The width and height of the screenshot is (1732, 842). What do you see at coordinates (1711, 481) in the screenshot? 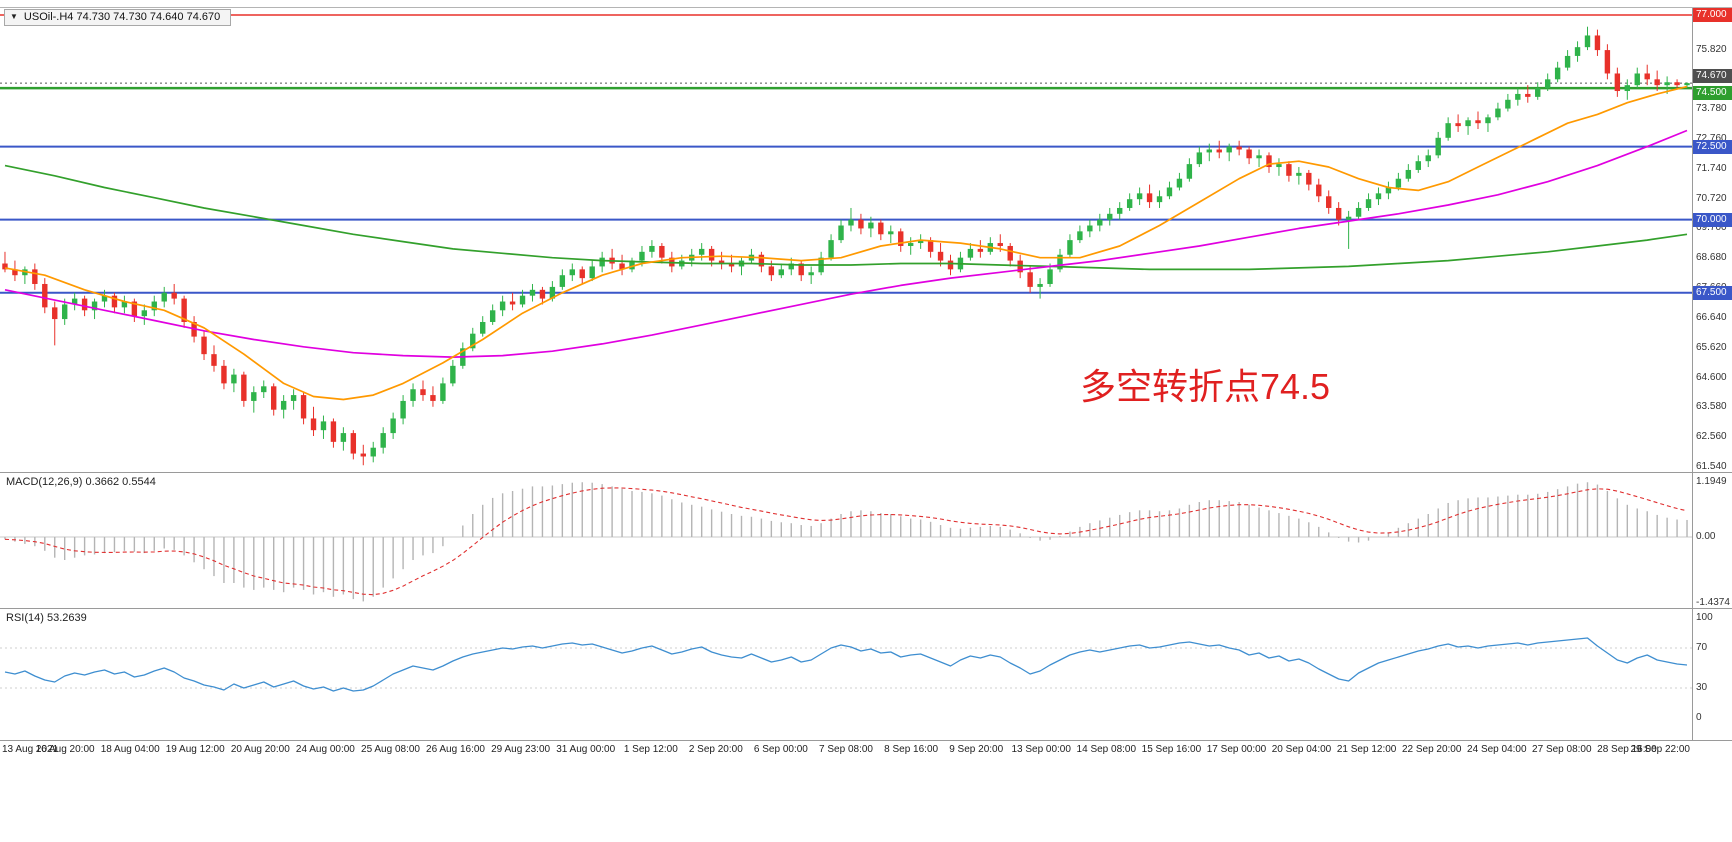
I see `macd-axis-tick: 1.1949` at bounding box center [1711, 481].